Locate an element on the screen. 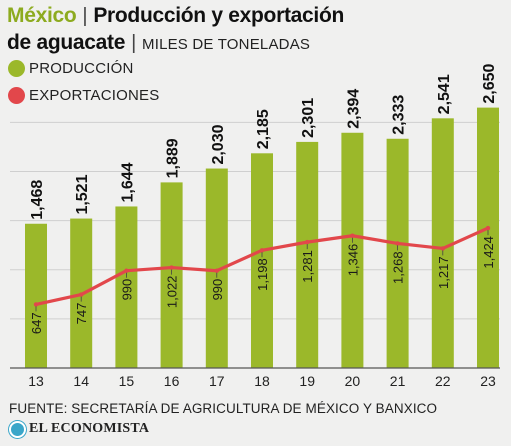 The height and width of the screenshot is (446, 511). production-value-label: 2,541 is located at coordinates (444, 94).